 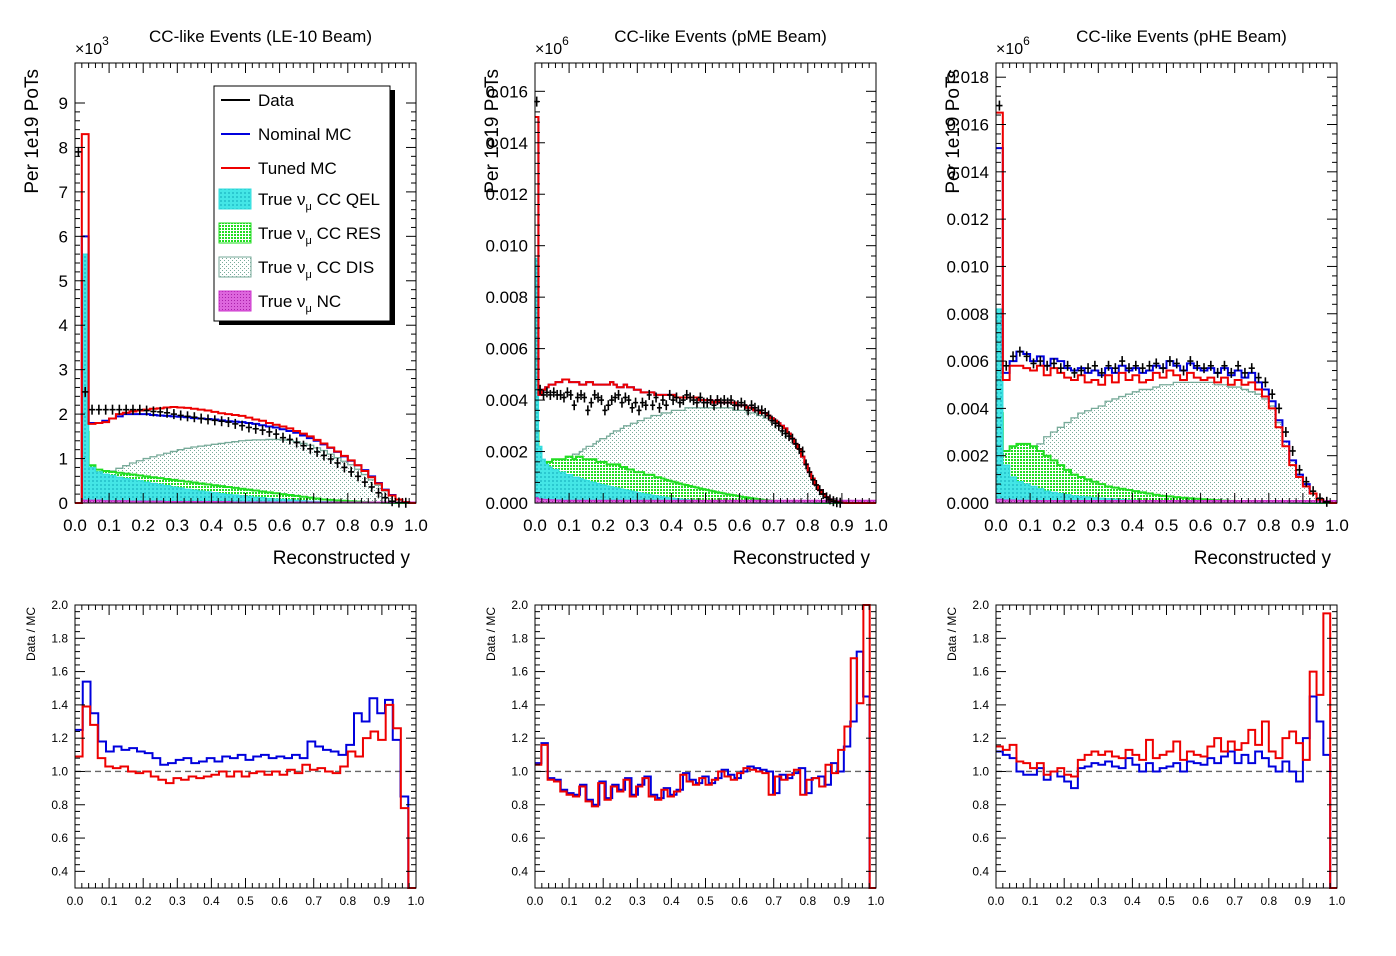 What do you see at coordinates (980, 871) in the screenshot?
I see `y-tick-label: 0.4` at bounding box center [980, 871].